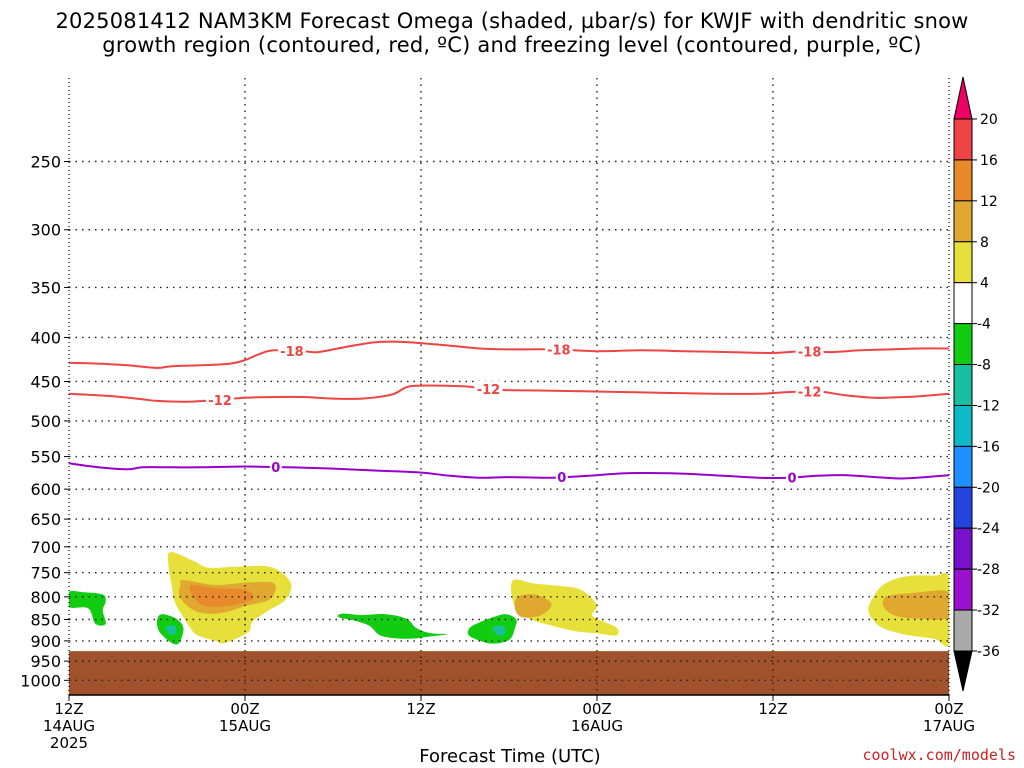  What do you see at coordinates (988, 529) in the screenshot?
I see `colorbar-label-10: -24` at bounding box center [988, 529].